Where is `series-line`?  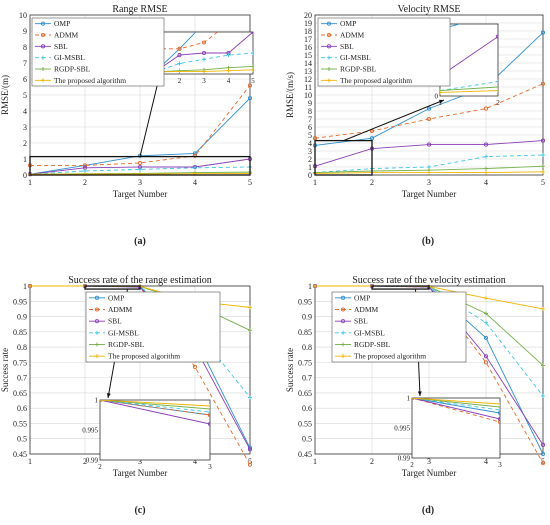
series-line is located at coordinates (429, 153).